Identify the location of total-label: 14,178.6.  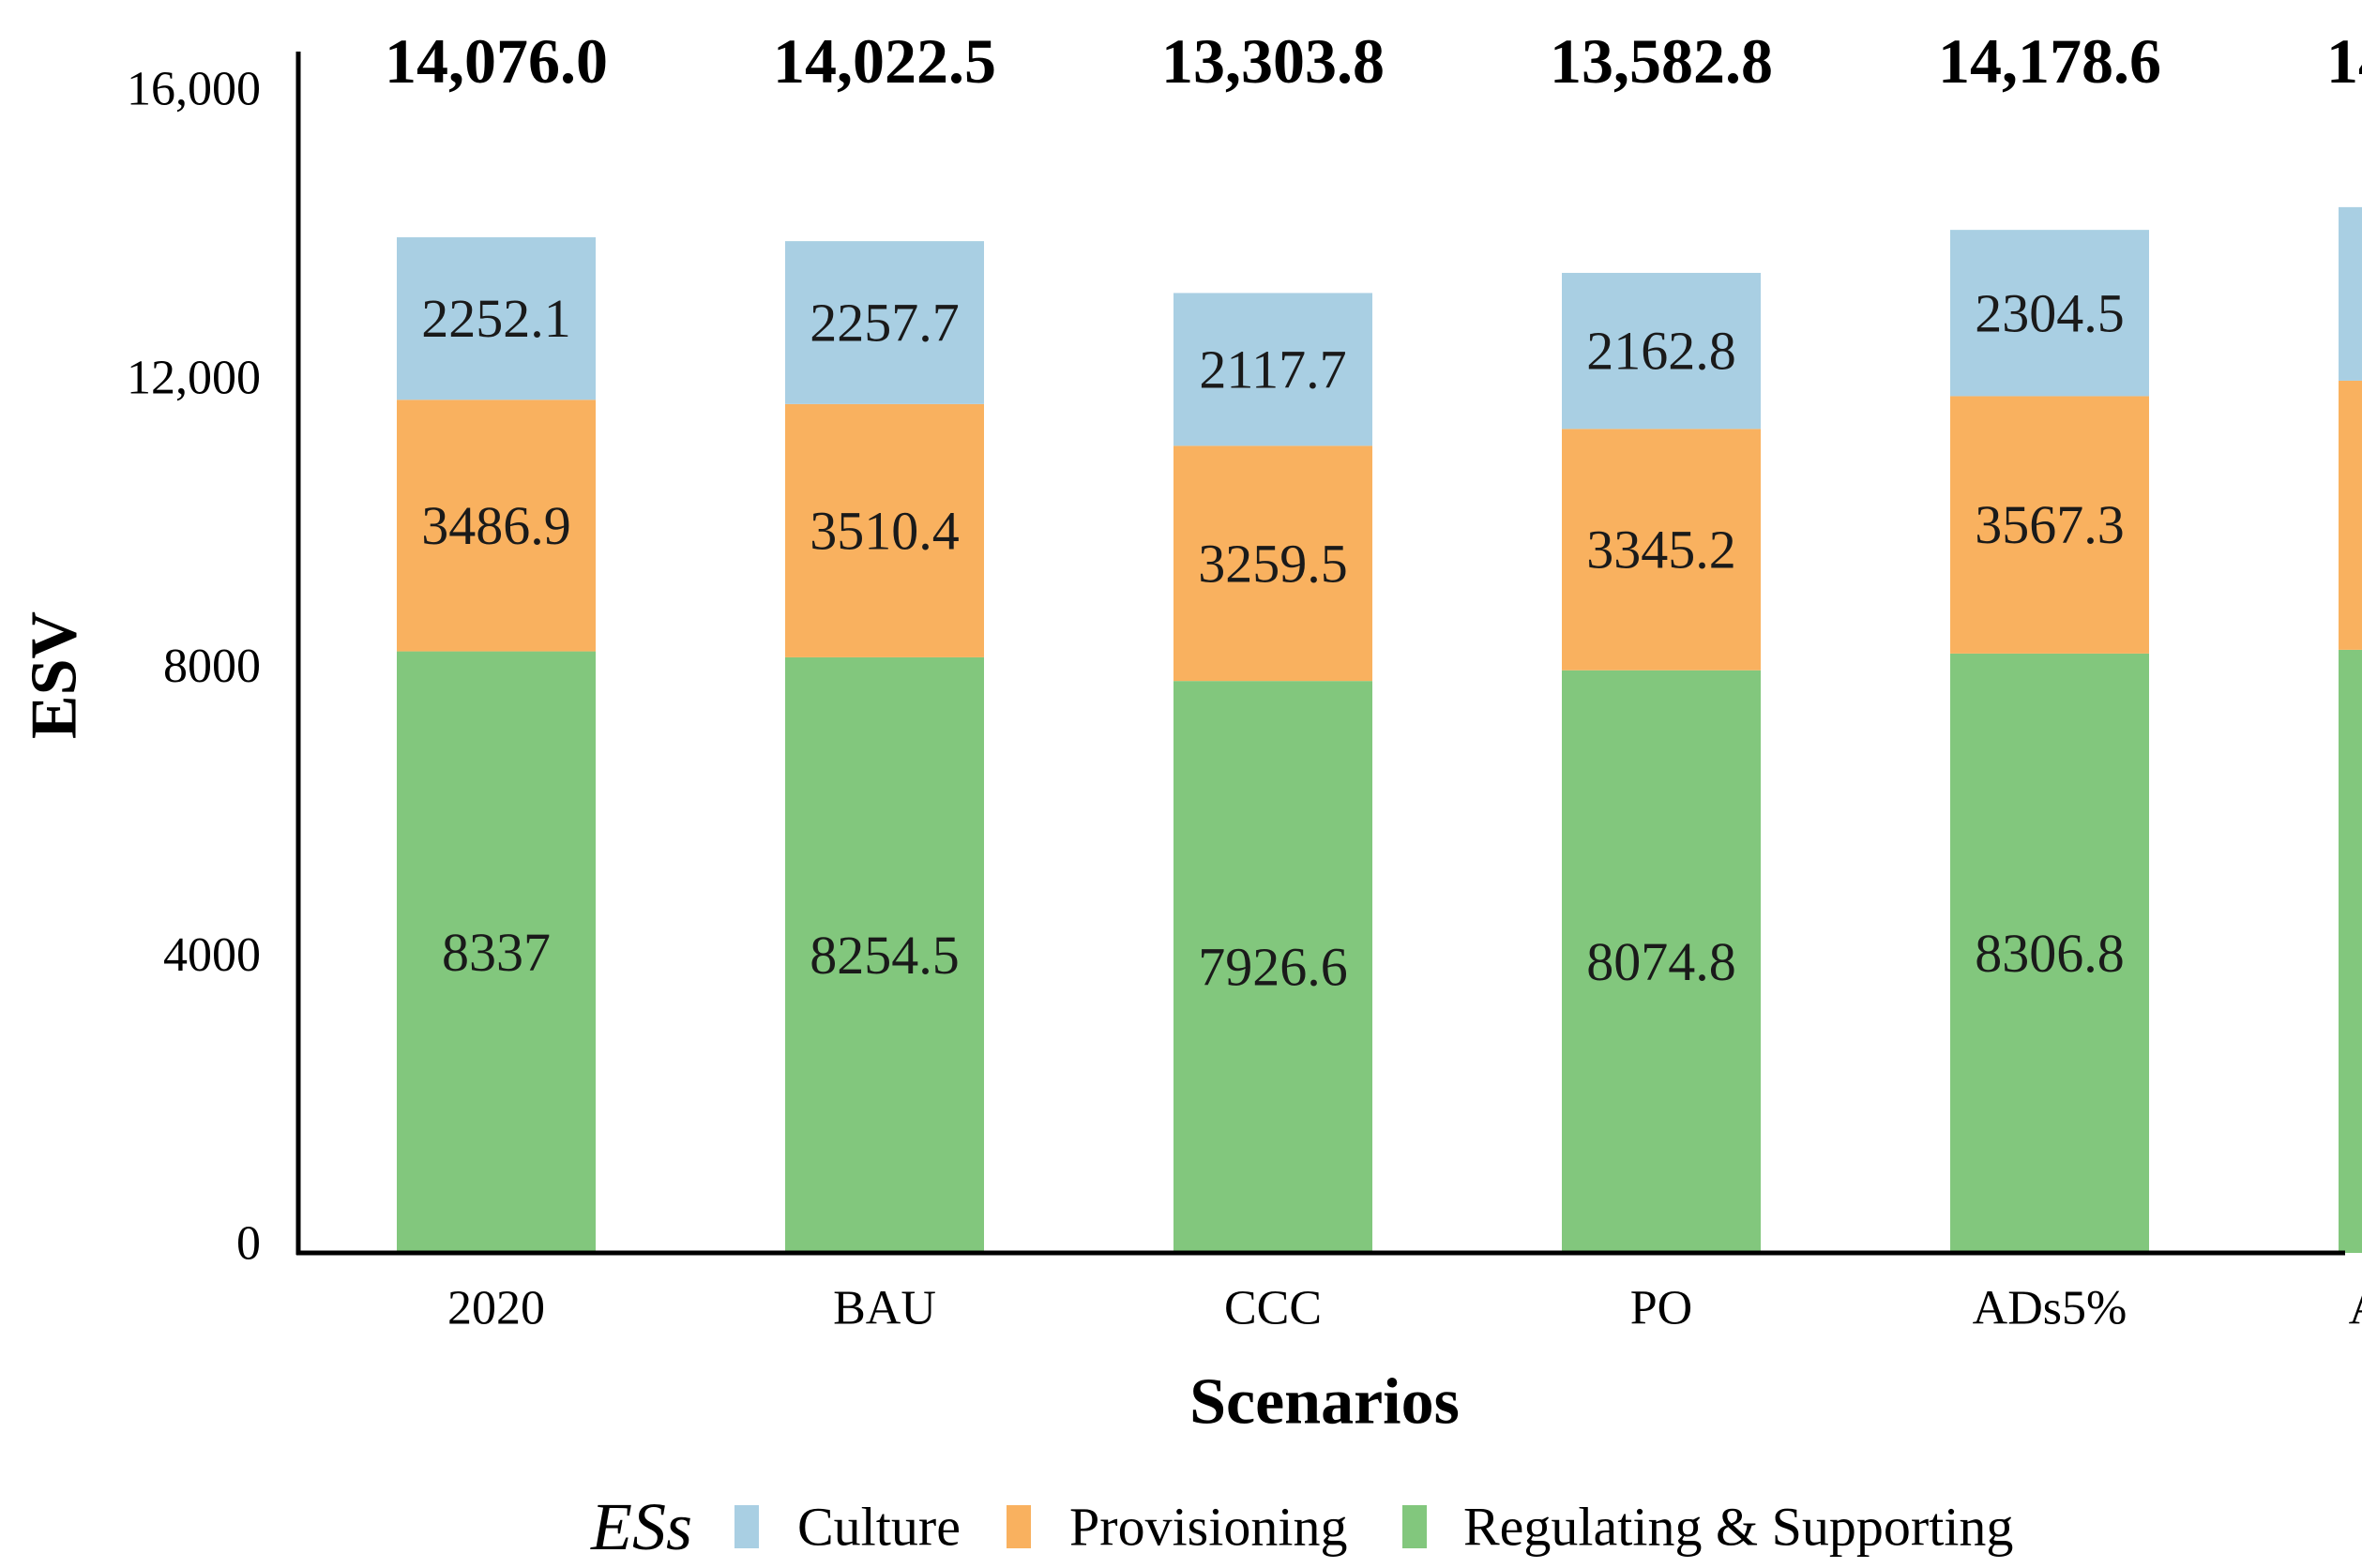
(2049, 61).